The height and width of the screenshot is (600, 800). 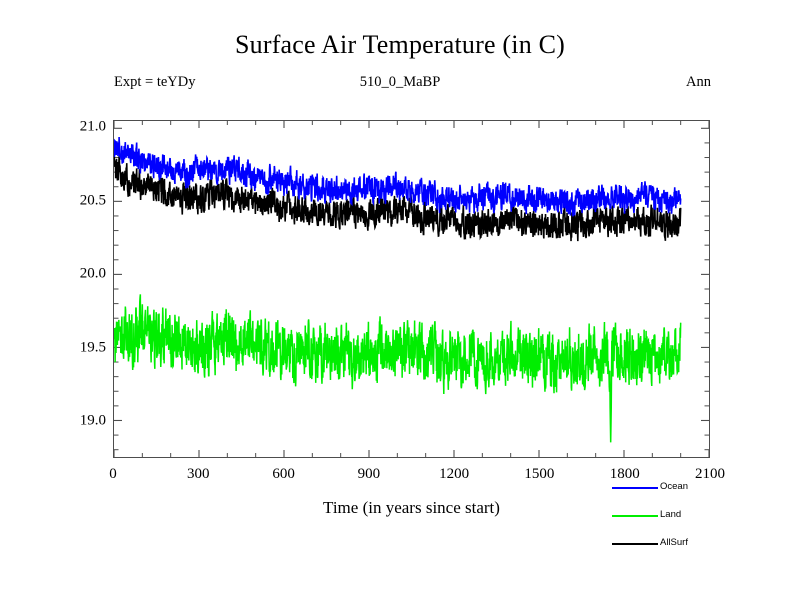 I want to click on x-axis-title: Time (in years since start), so click(x=411, y=507).